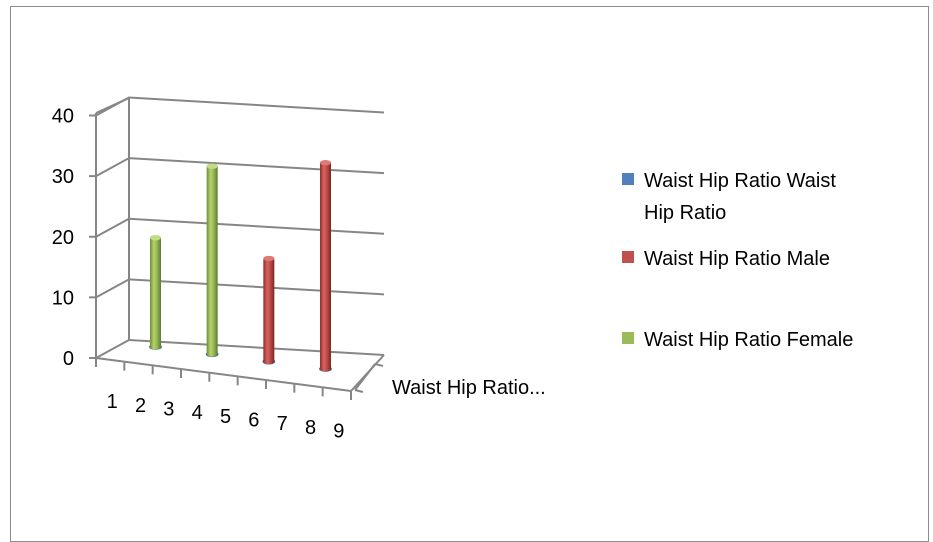 This screenshot has height=542, width=933. I want to click on y-tick-label: 10, so click(63, 298).